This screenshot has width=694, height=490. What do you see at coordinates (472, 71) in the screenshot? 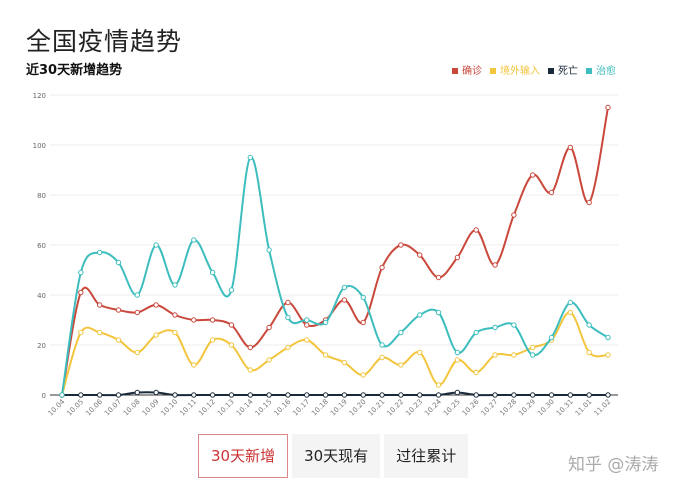
I see `legend-label: 确诊` at bounding box center [472, 71].